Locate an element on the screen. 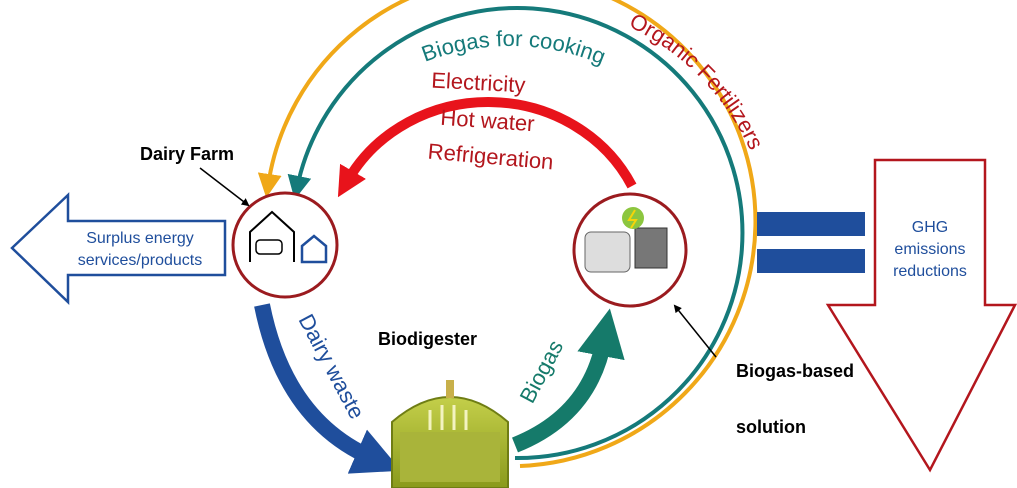 This screenshot has width=1017, height=488. biogas-arrow is located at coordinates (568, 380).